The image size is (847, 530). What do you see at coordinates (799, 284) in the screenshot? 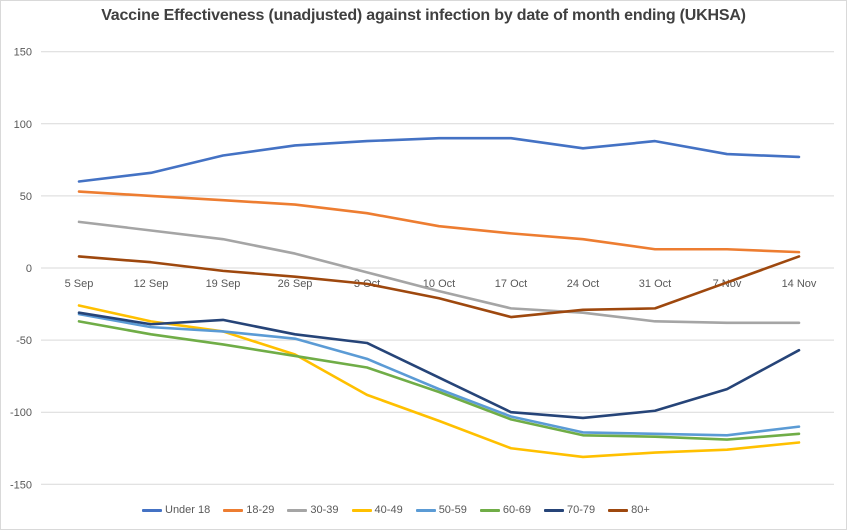
I see `x-axis-label-14-nov: 14 Nov` at bounding box center [799, 284].